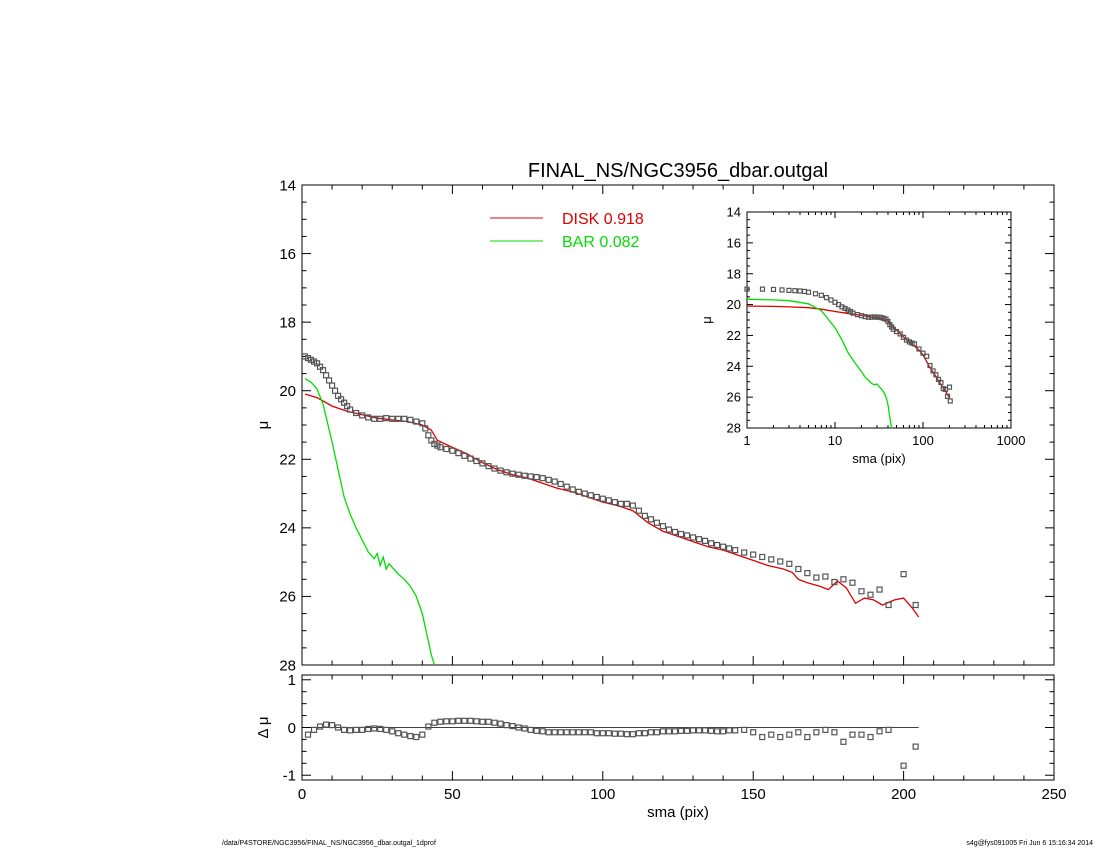 Image resolution: width=1100 pixels, height=855 pixels. Describe the element at coordinates (370, 522) in the screenshot. I see `main-line-bar` at that location.